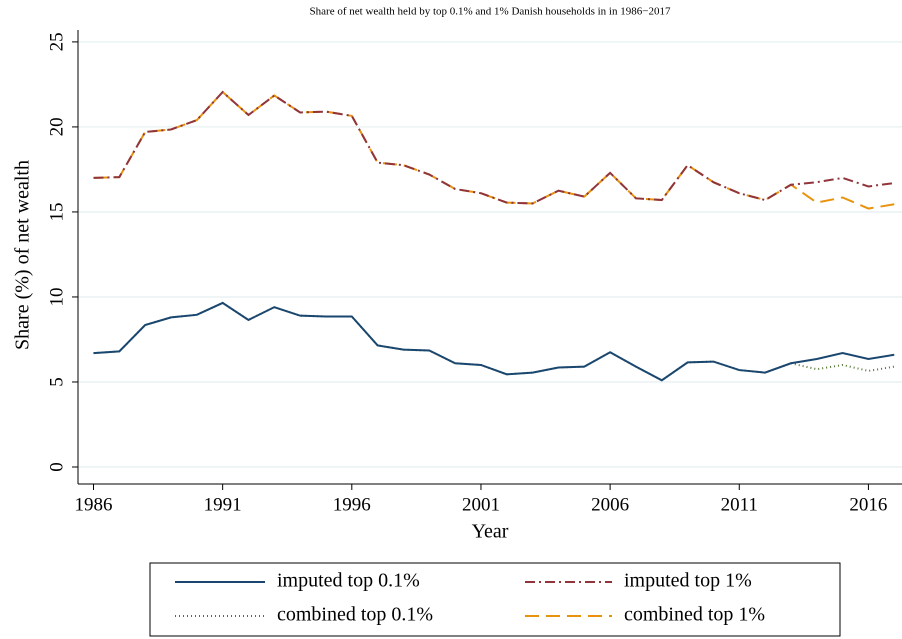  Describe the element at coordinates (56, 382) in the screenshot. I see `y-tick-label: 5` at that location.